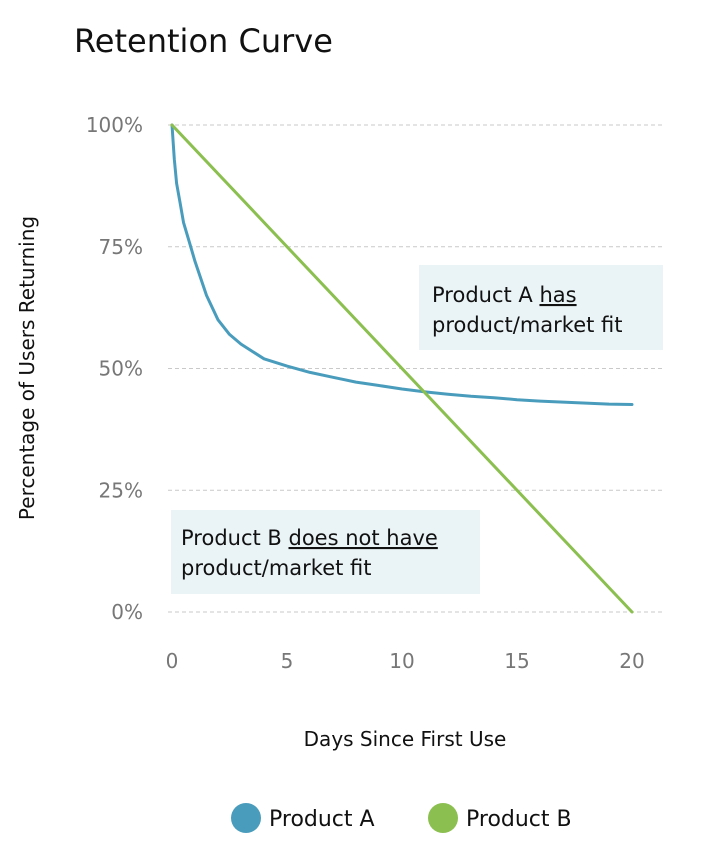 This screenshot has width=704, height=842. I want to click on annotation-text: Product A has, so click(504, 295).